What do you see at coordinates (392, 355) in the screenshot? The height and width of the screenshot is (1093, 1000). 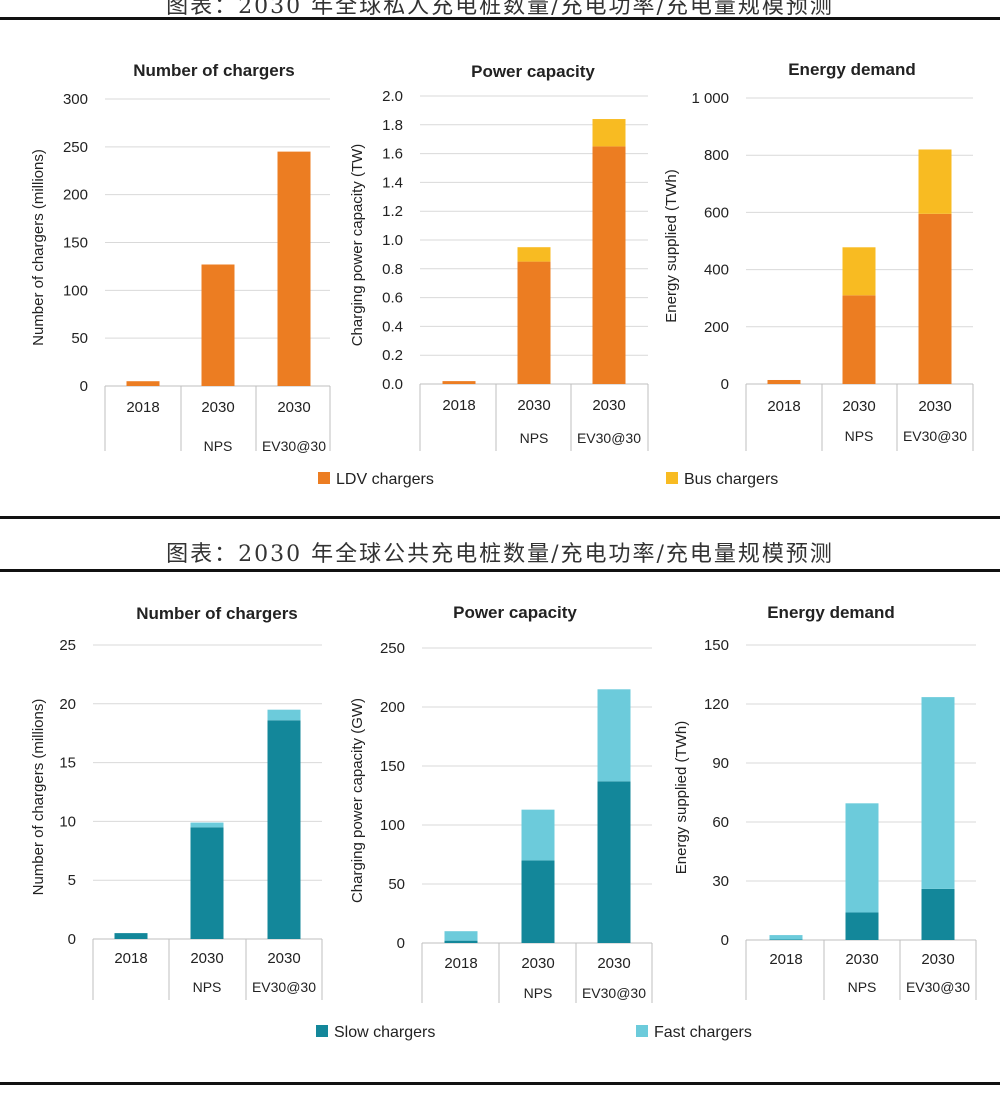 I see `y-tick-label: 0.2` at bounding box center [392, 355].